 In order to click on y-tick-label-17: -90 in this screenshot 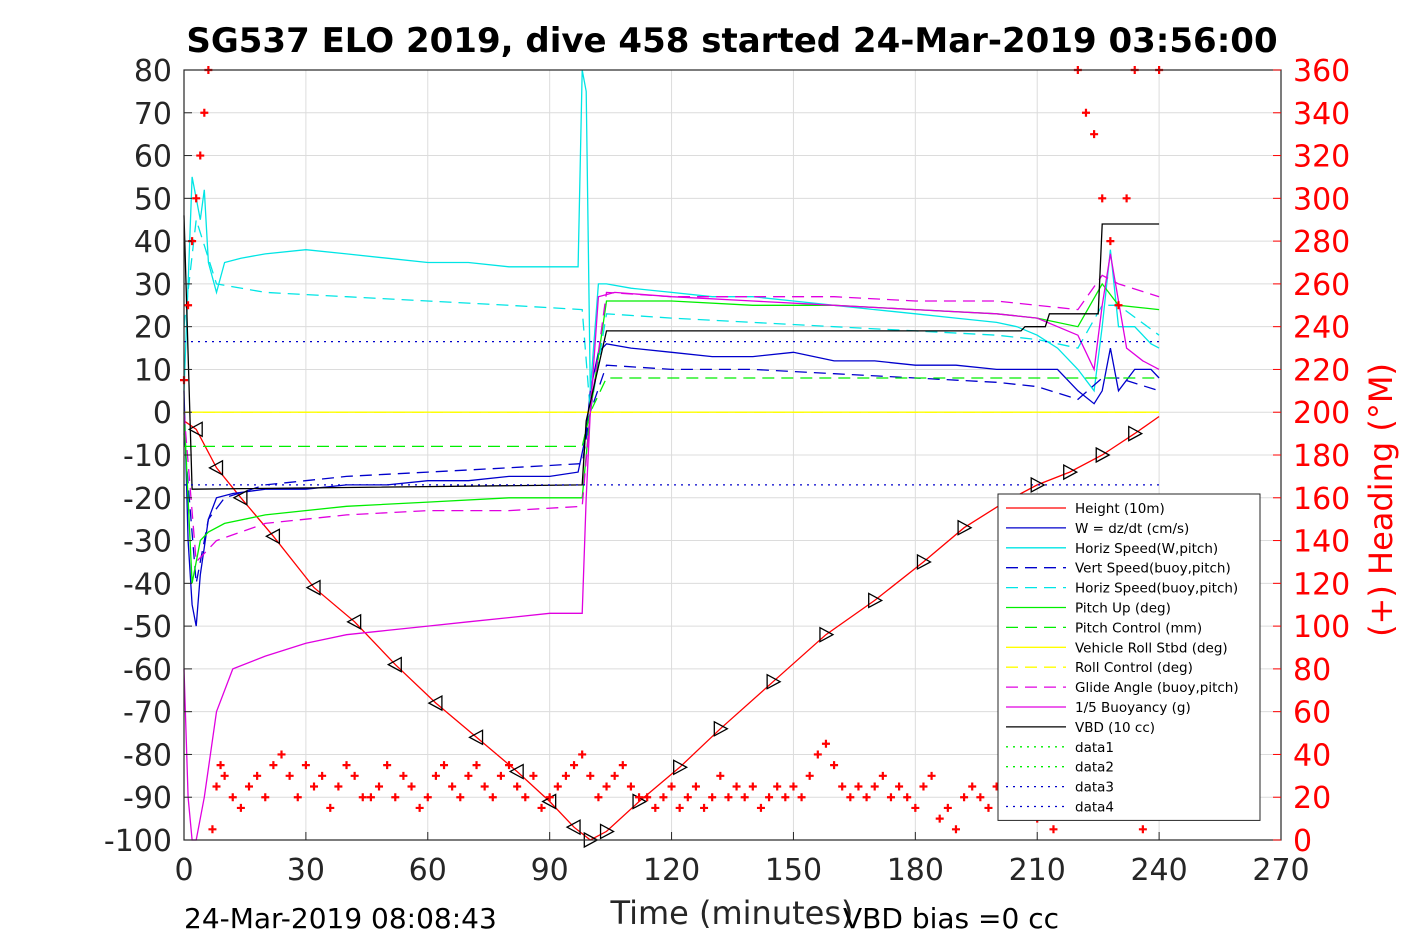, I will do `click(147, 798)`.